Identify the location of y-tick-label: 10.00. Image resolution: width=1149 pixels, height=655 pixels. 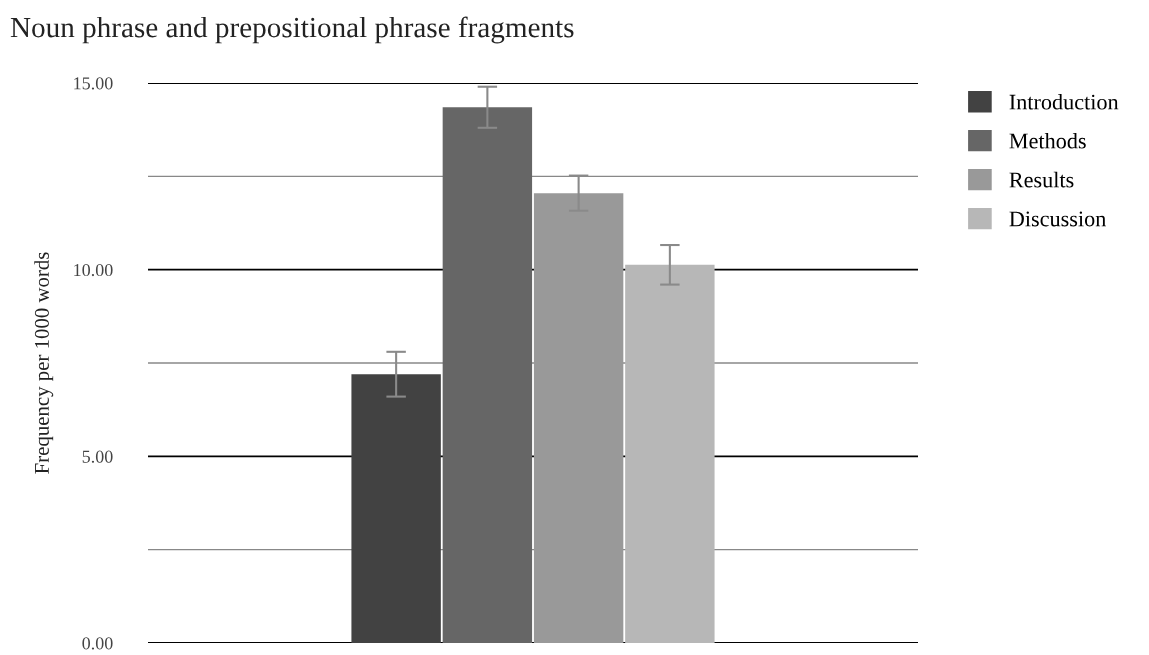
(93, 270).